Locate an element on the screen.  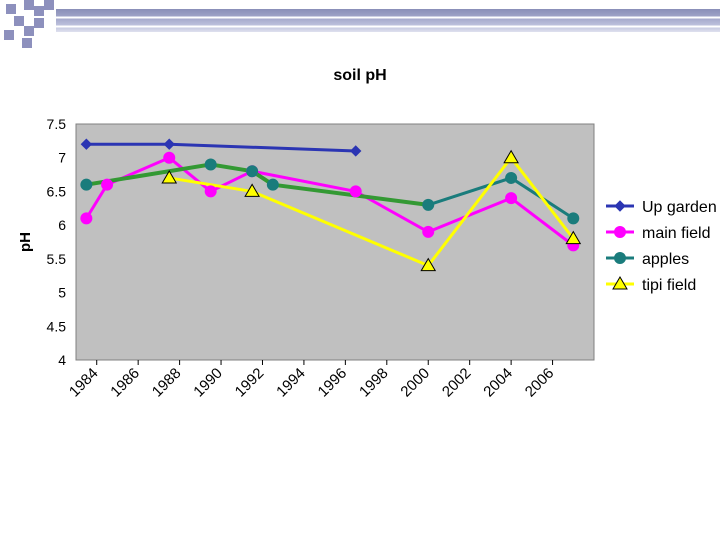
y-tick-label: 4 is located at coordinates (62, 360).